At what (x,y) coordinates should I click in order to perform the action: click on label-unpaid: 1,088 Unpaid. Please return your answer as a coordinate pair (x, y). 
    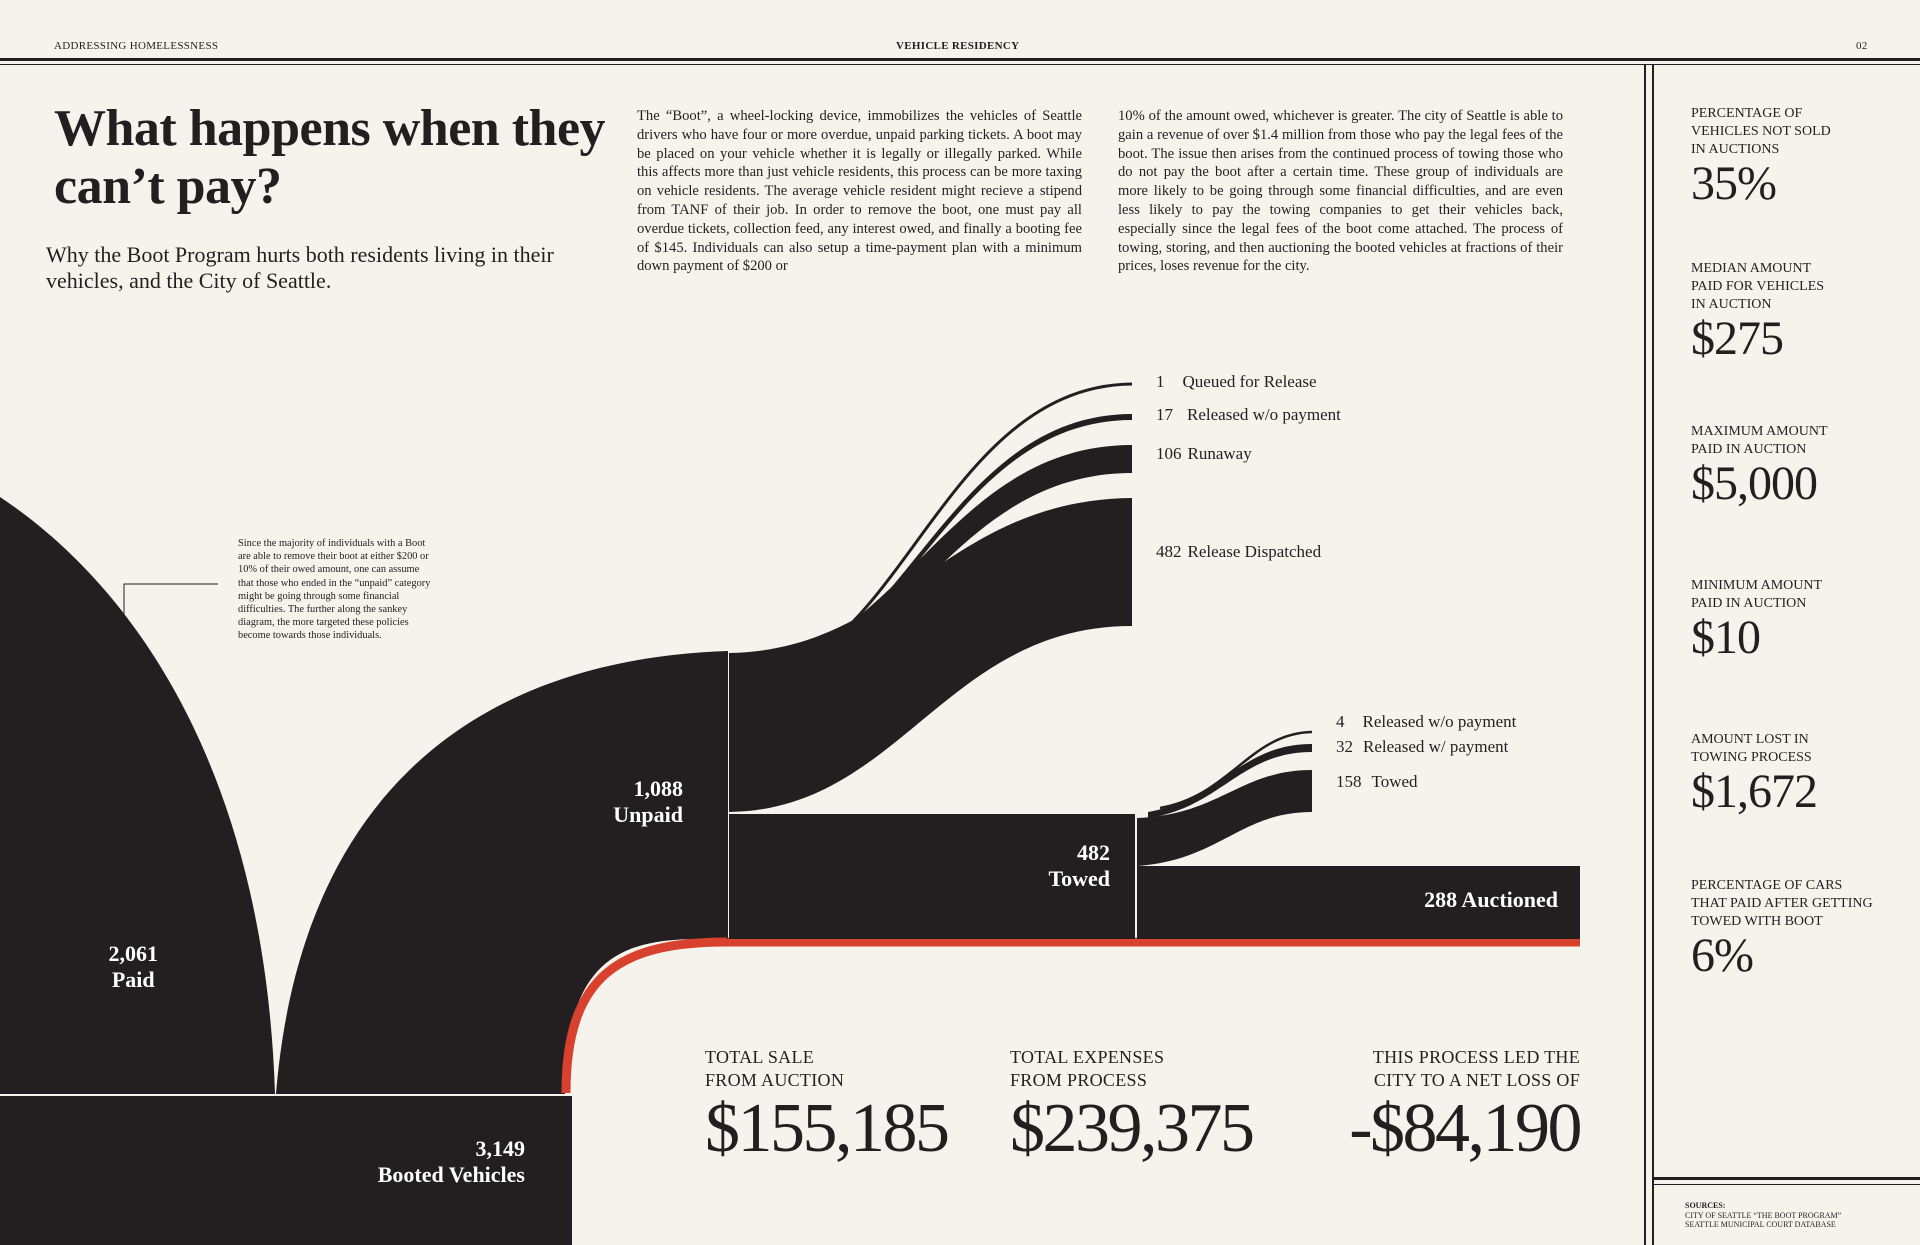
    Looking at the image, I should click on (648, 801).